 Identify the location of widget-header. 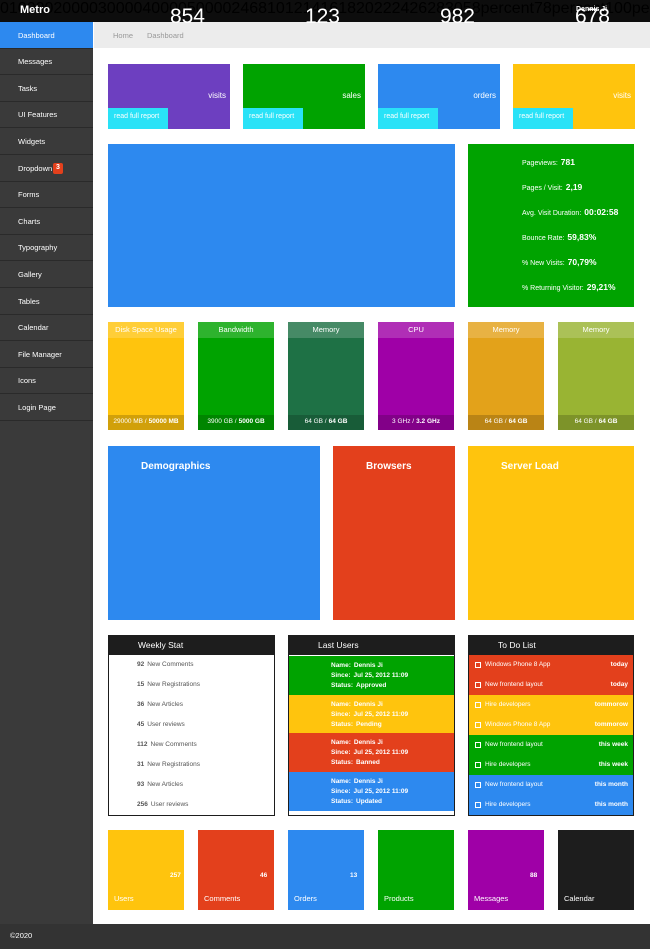
(191, 645).